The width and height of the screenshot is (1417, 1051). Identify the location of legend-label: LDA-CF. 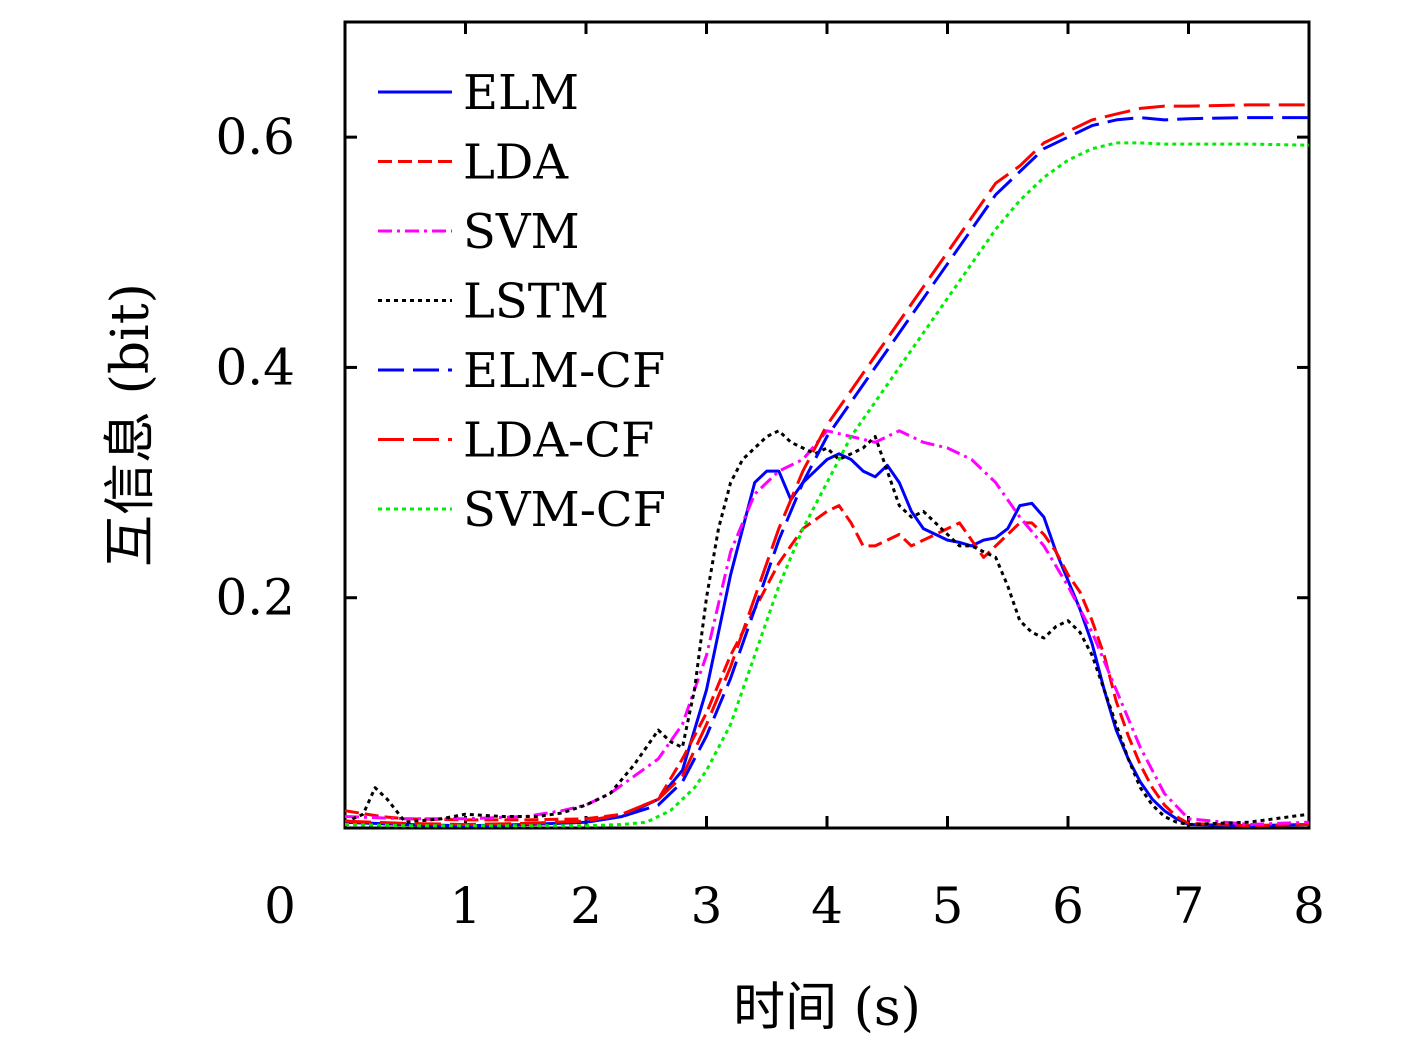
(558, 441).